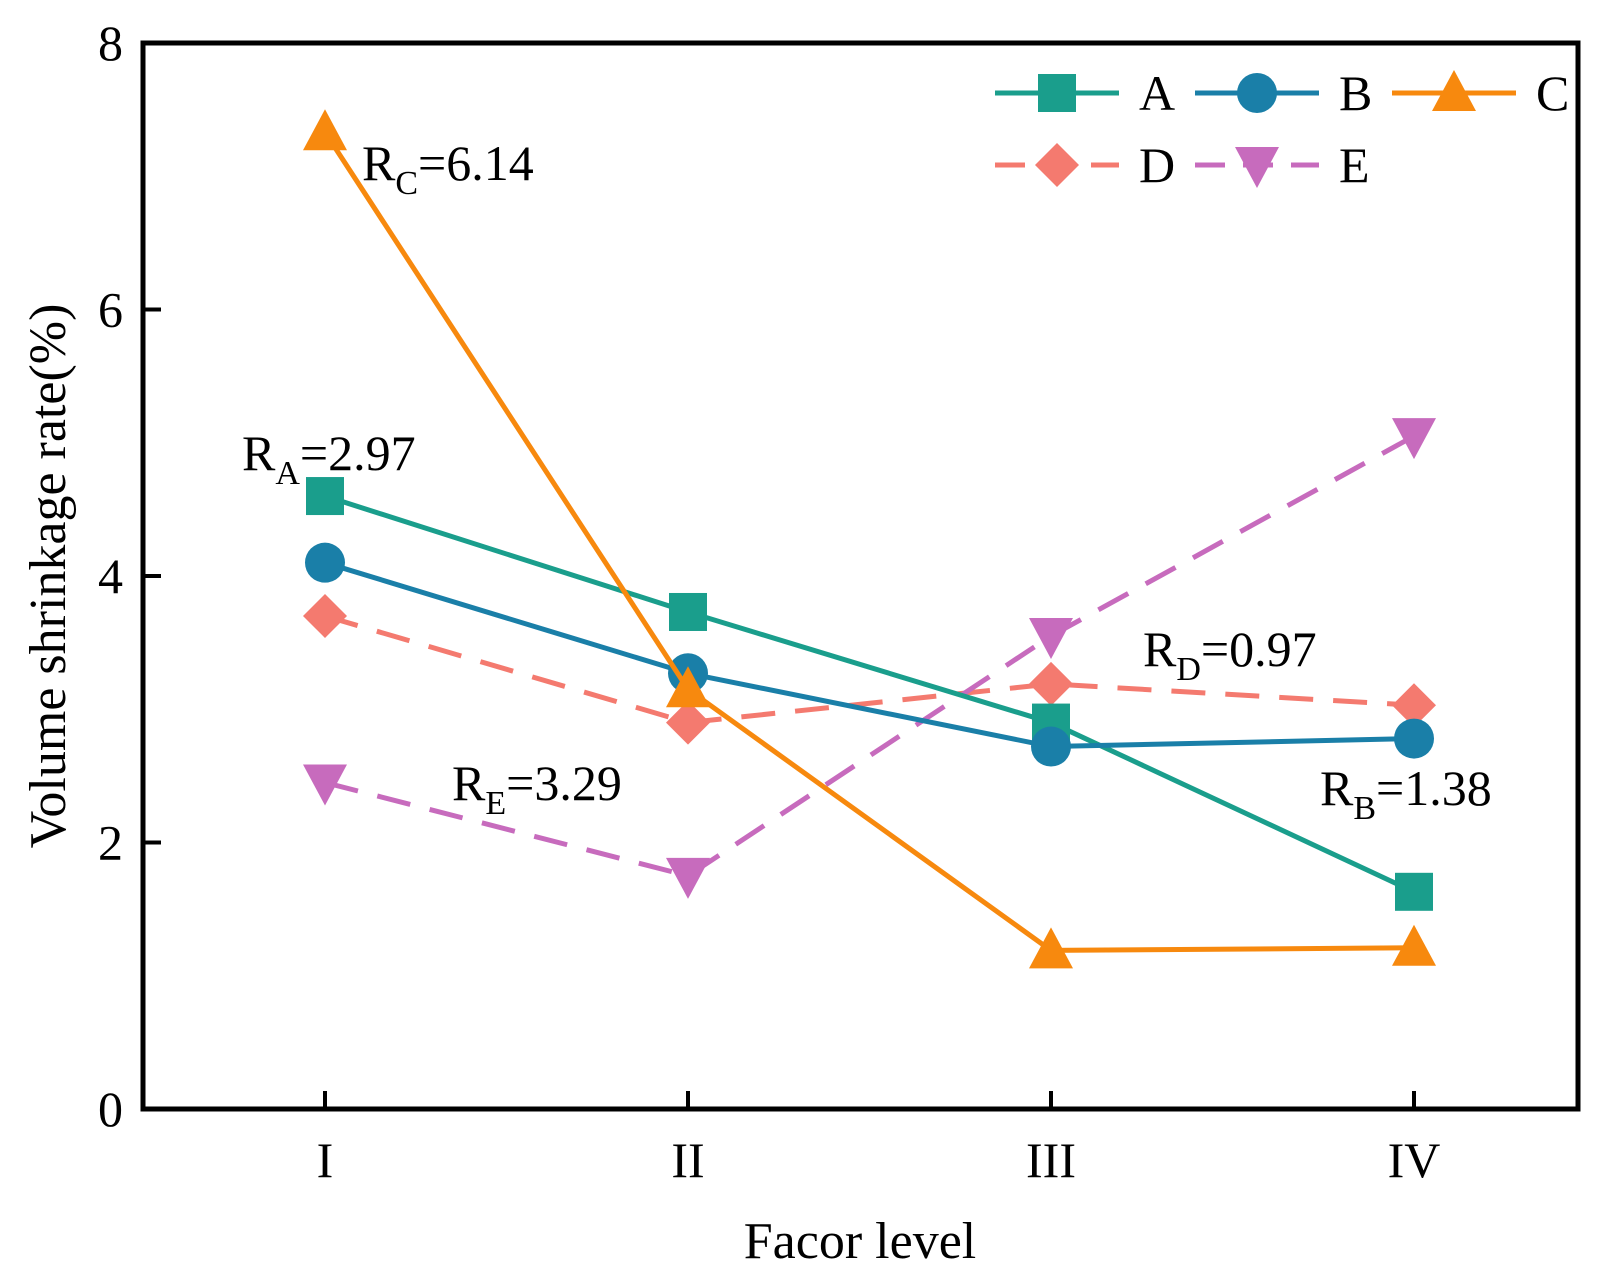 The image size is (1612, 1280). What do you see at coordinates (860, 1241) in the screenshot?
I see `x-axis-title: Facor level` at bounding box center [860, 1241].